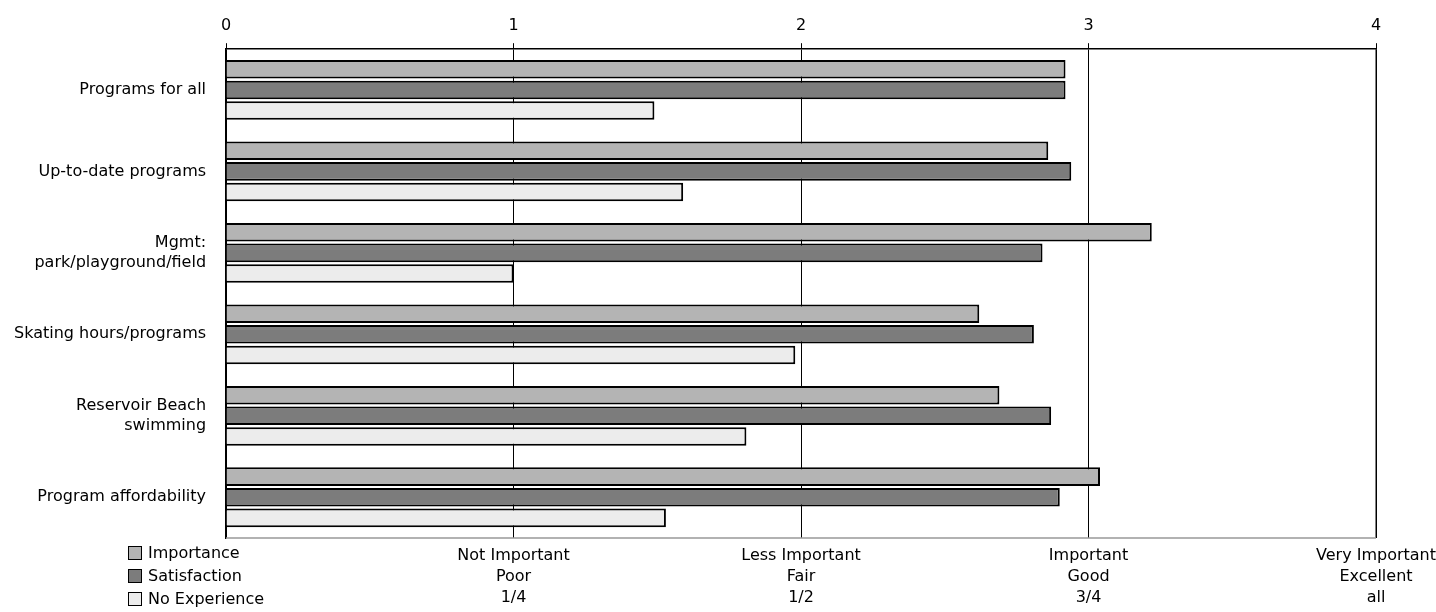 The height and width of the screenshot is (612, 1436). What do you see at coordinates (110, 333) in the screenshot?
I see `y-tick-label: Skating hours/programs` at bounding box center [110, 333].